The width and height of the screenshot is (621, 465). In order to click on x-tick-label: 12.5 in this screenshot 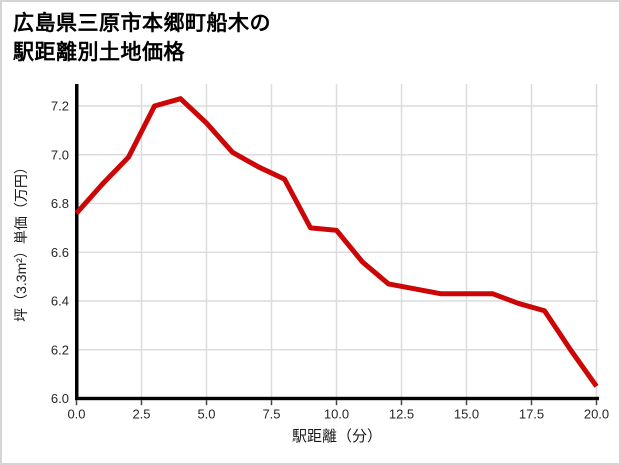, I will do `click(401, 414)`.